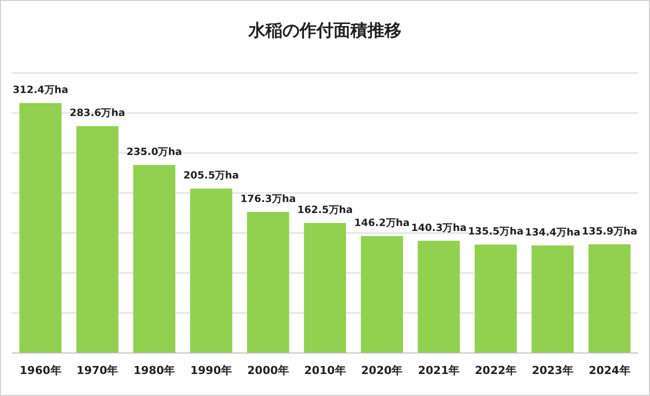 This screenshot has width=650, height=396. I want to click on chart-title: 水稲の作付面積推移, so click(325, 31).